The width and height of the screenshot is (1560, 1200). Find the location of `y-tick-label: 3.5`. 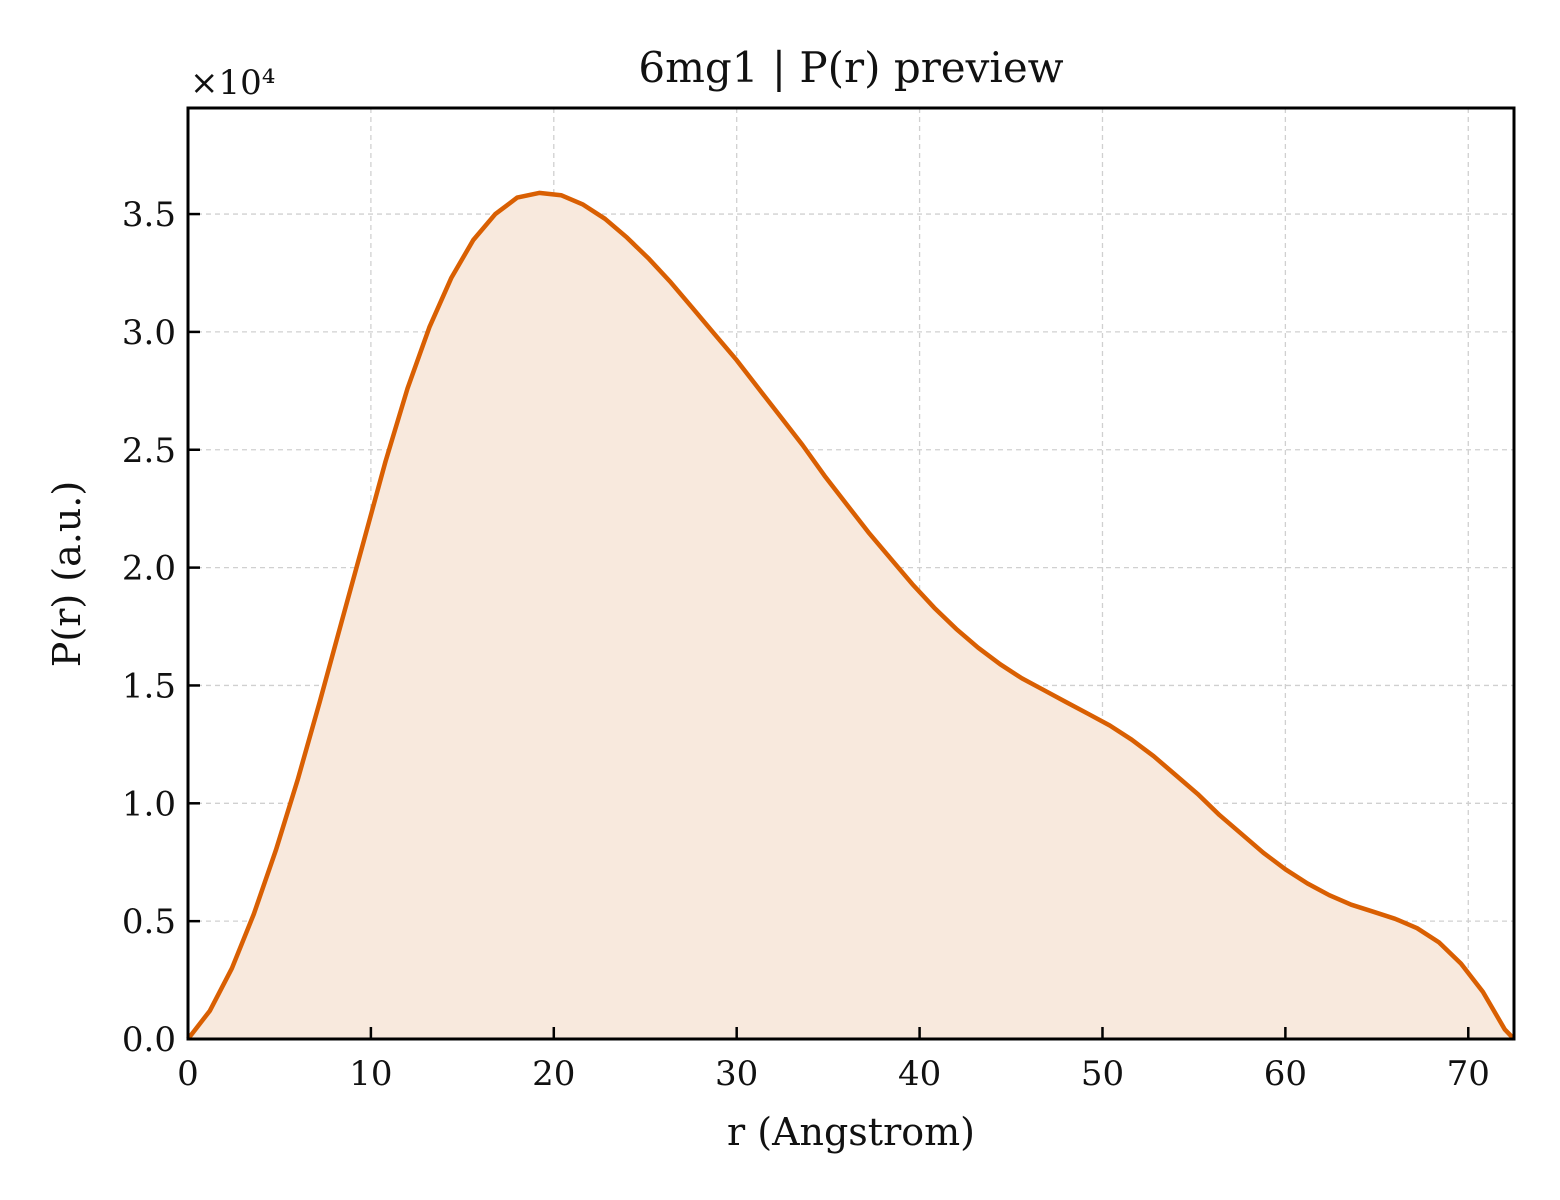

y-tick-label: 3.5 is located at coordinates (149, 215).